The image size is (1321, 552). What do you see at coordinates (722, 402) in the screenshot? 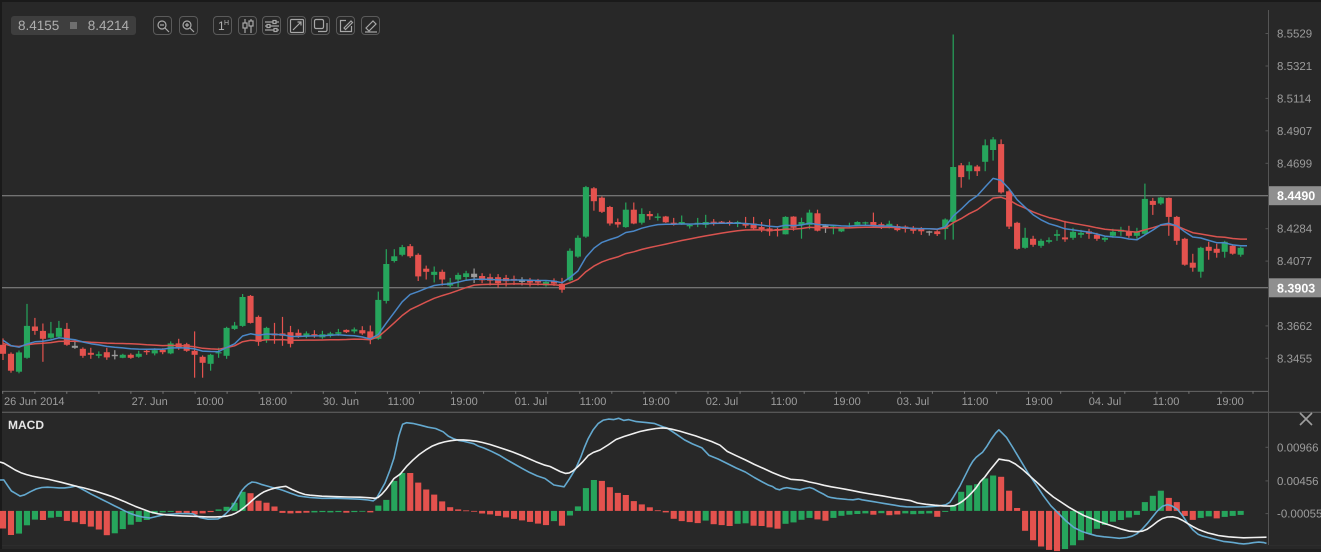
I see `svg-text: 02. Jul` at bounding box center [722, 402].